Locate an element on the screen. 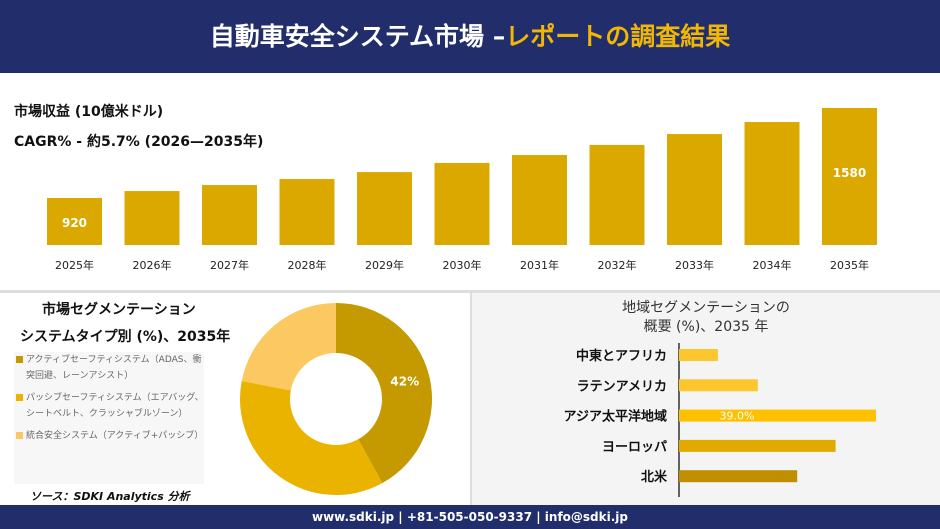 The width and height of the screenshot is (940, 529). year-tick-label: 2033年 is located at coordinates (694, 265).